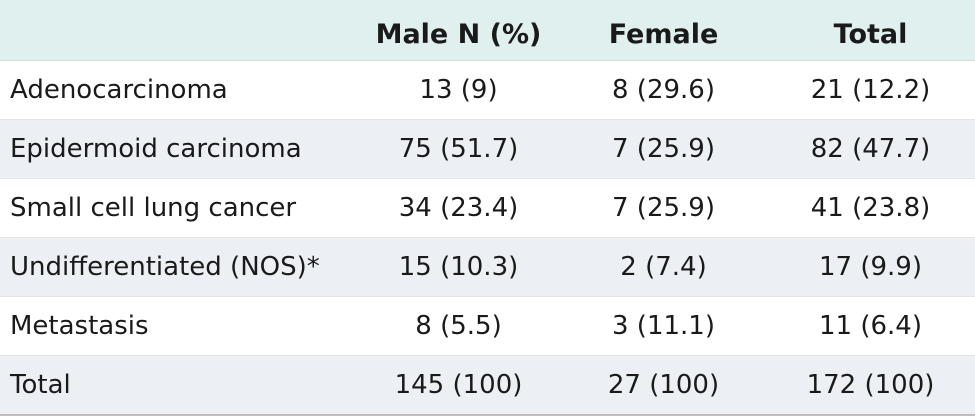  I want to click on female-cell: 3 (11.1), so click(663, 326).